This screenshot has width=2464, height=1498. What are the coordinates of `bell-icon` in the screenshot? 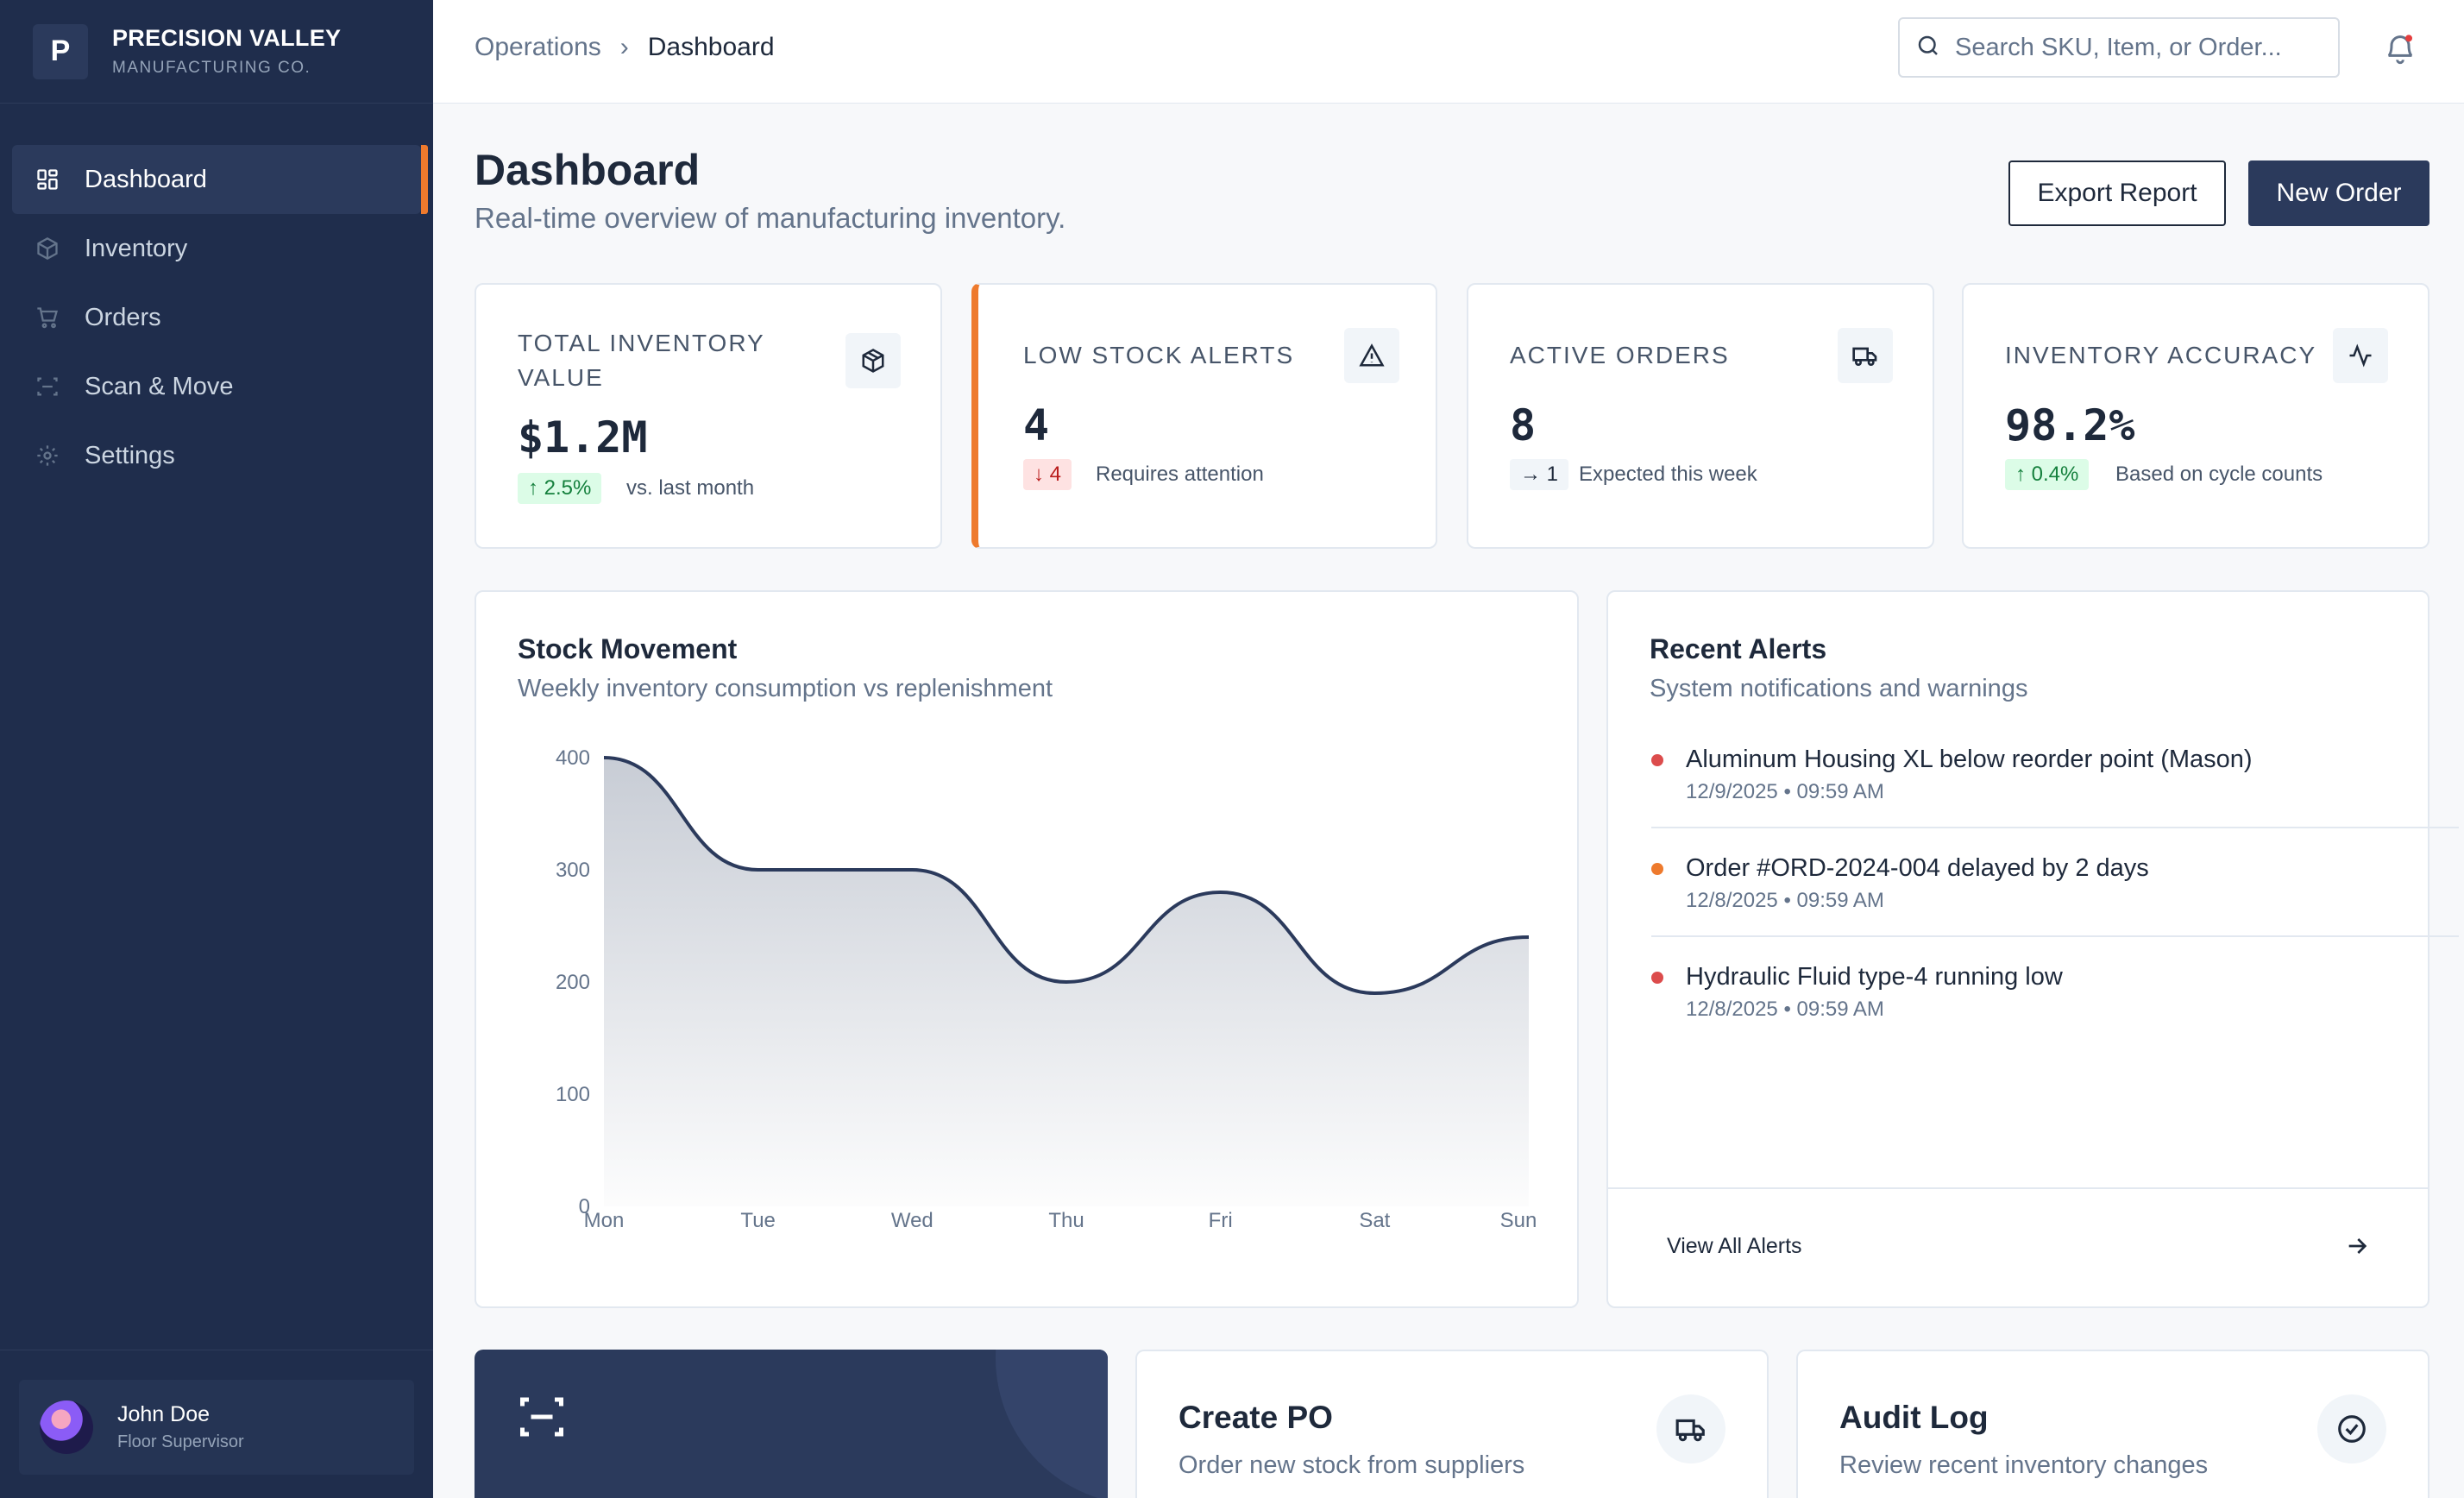 It's located at (2400, 48).